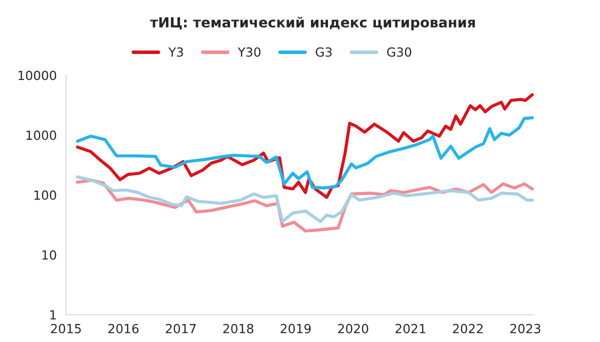 The image size is (600, 342). What do you see at coordinates (353, 329) in the screenshot?
I see `x-tick-label: 2020` at bounding box center [353, 329].